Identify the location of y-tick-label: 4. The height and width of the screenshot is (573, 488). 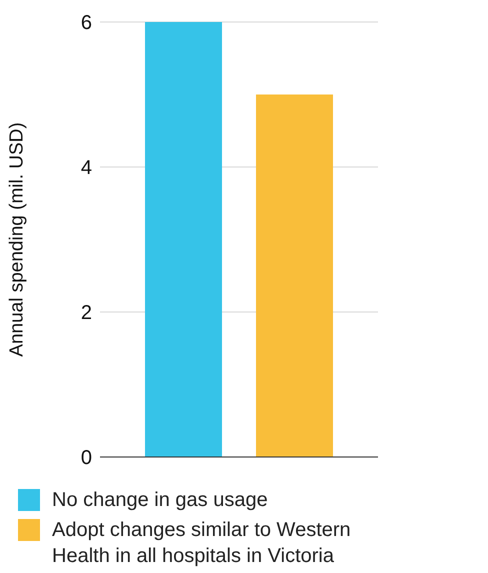
(86, 168).